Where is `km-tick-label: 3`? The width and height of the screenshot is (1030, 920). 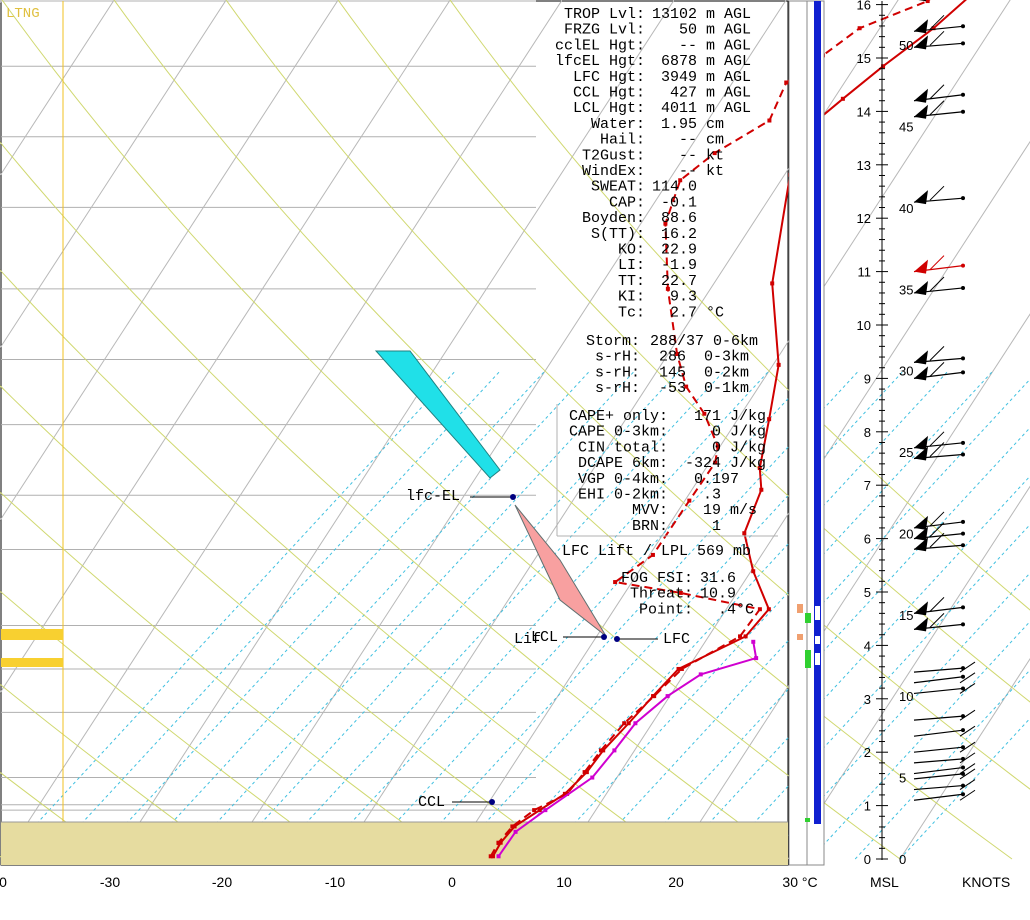
km-tick-label: 3 is located at coordinates (867, 699).